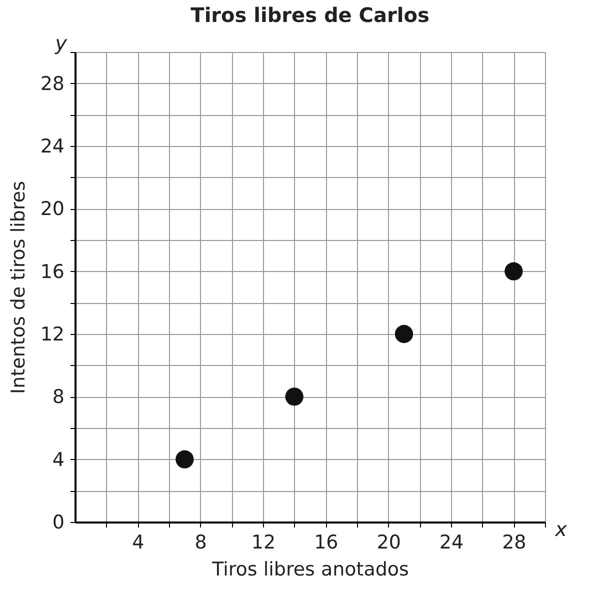  Describe the element at coordinates (58, 523) in the screenshot. I see `y-tick-label: 0` at that location.